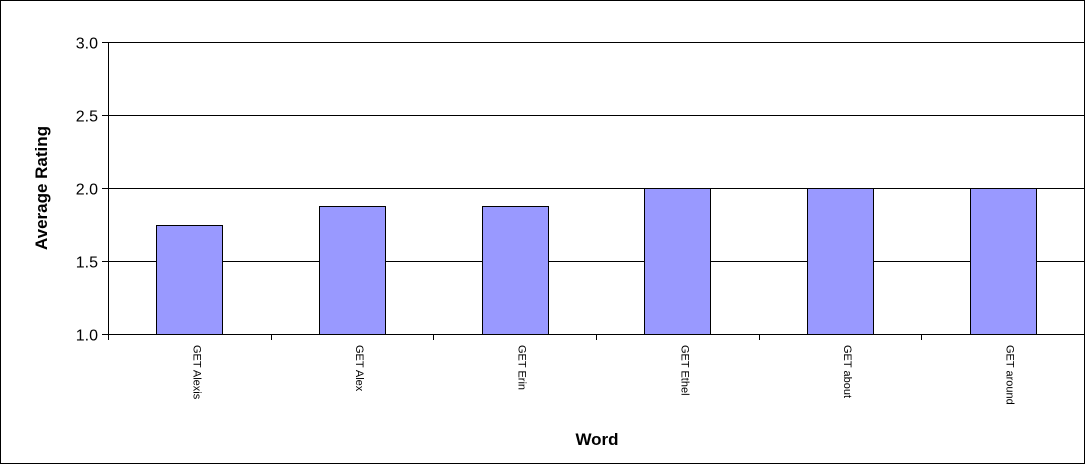 Image resolution: width=1085 pixels, height=464 pixels. I want to click on x-tick-label: GET Alexis, so click(196, 372).